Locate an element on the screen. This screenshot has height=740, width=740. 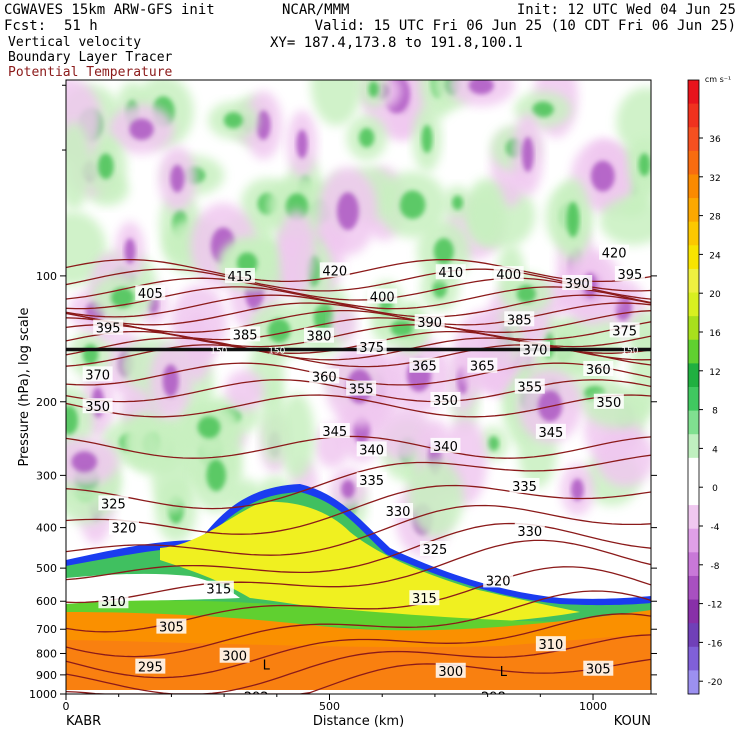
colorbar-tick-label: -4 is located at coordinates (715, 528).